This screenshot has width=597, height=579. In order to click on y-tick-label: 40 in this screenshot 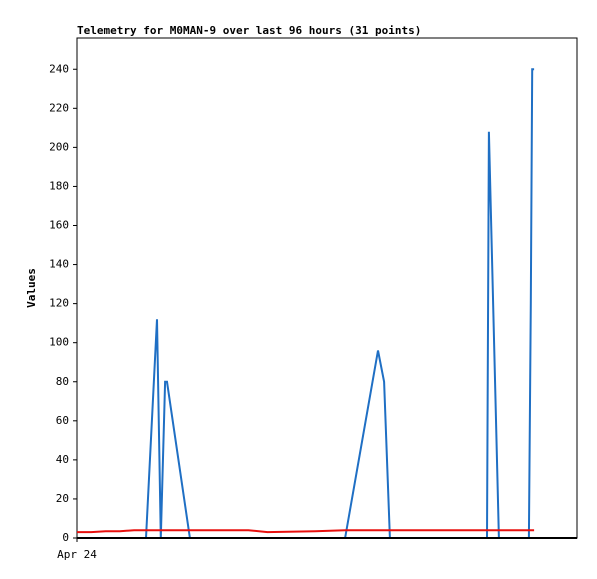, I will do `click(62, 459)`.